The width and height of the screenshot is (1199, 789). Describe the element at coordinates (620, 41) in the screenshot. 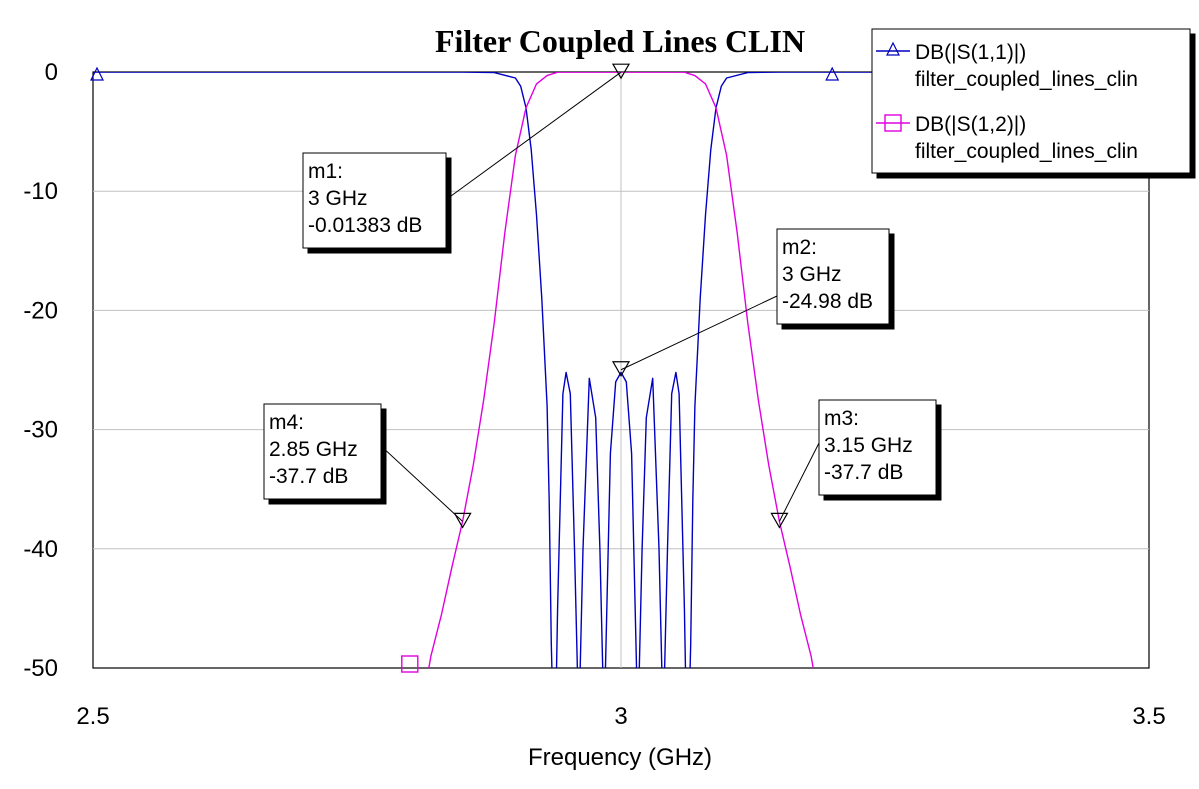

I see `chart-title: Filter Coupled Lines CLIN` at that location.